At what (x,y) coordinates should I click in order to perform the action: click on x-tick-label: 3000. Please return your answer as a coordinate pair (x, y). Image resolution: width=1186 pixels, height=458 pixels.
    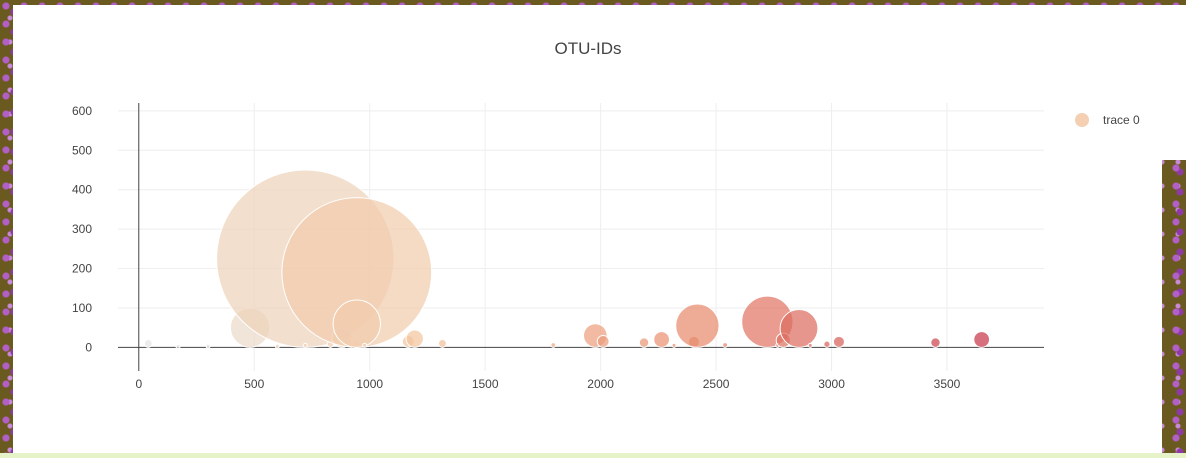
    Looking at the image, I should click on (831, 384).